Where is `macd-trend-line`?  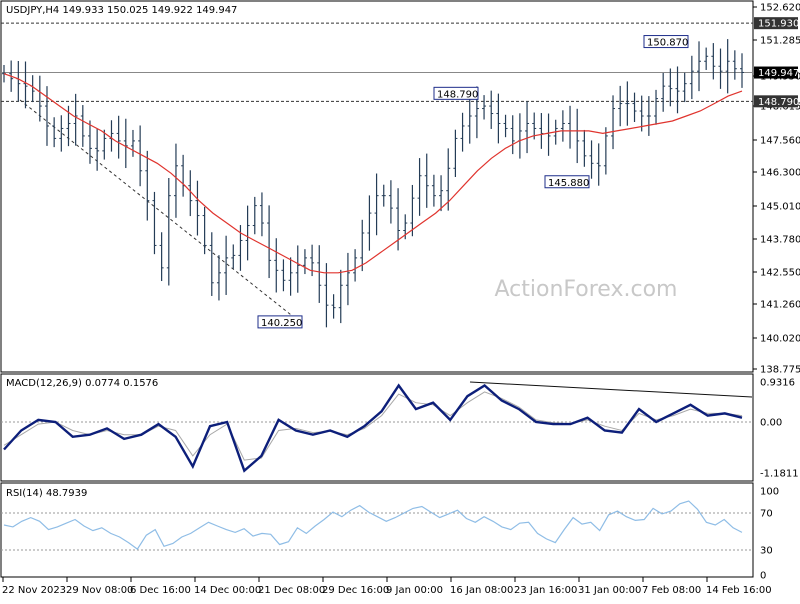 macd-trend-line is located at coordinates (611, 389).